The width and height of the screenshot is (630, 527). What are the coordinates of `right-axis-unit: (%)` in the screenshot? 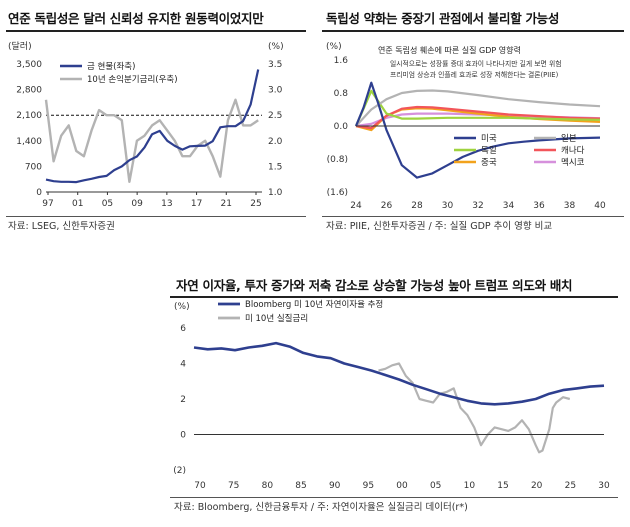 It's located at (276, 47).